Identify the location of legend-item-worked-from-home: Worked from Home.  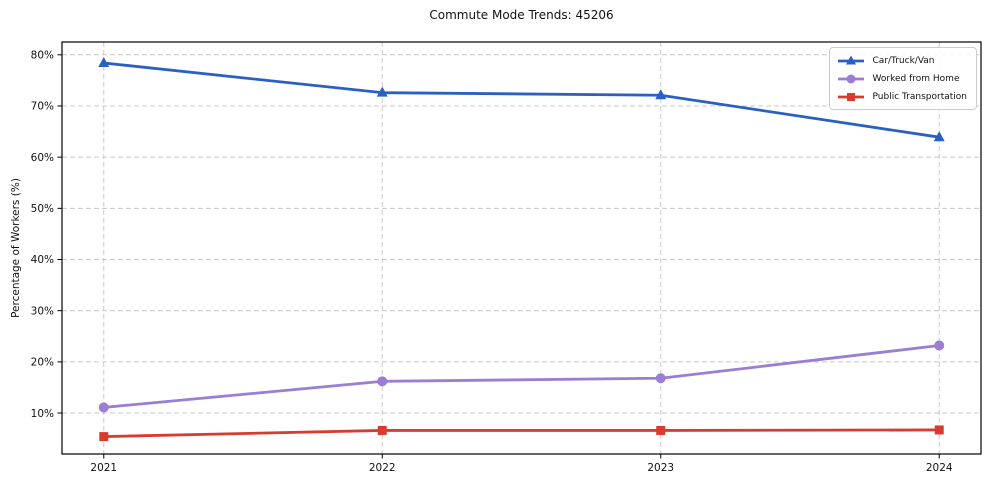
(902, 78).